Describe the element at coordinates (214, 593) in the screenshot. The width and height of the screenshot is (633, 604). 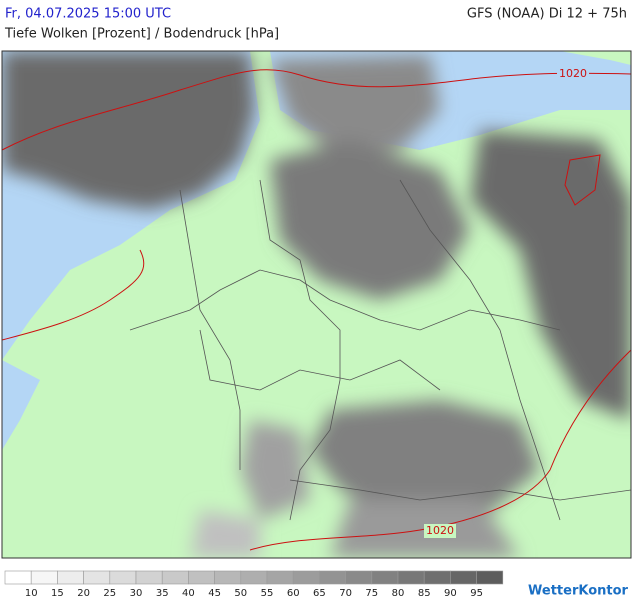
I see `legend-label: 45` at that location.